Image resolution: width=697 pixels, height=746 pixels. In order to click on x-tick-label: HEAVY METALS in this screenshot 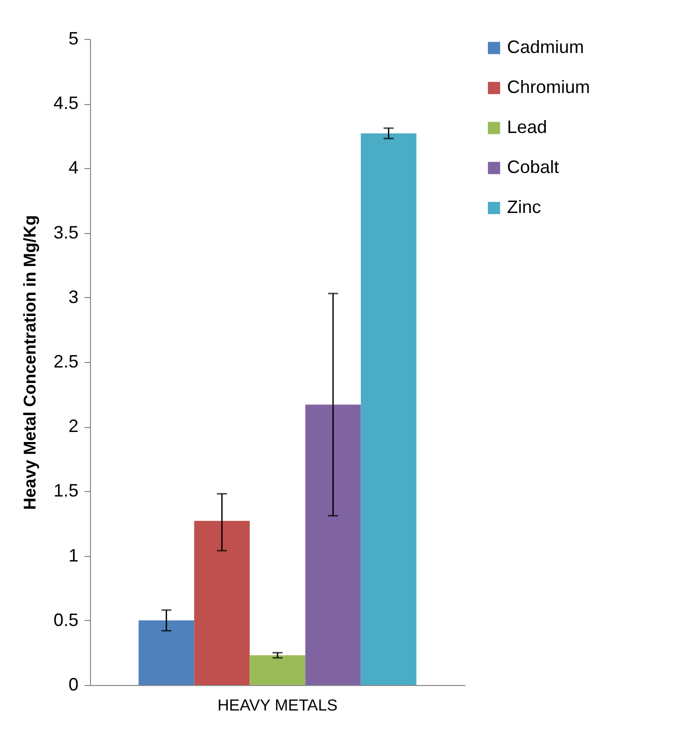, I will do `click(277, 706)`.